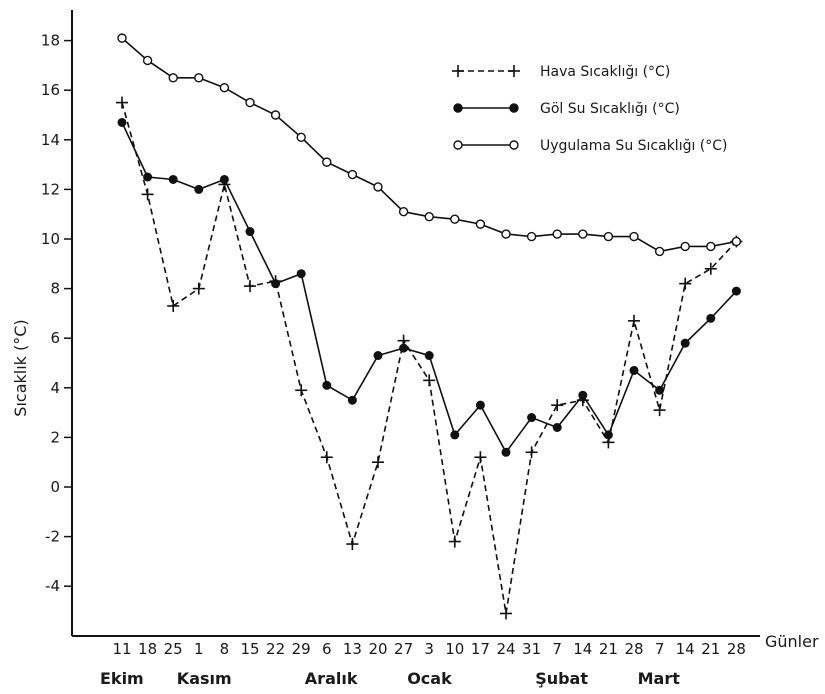  I want to click on x-tick-label: 11, so click(121, 649).